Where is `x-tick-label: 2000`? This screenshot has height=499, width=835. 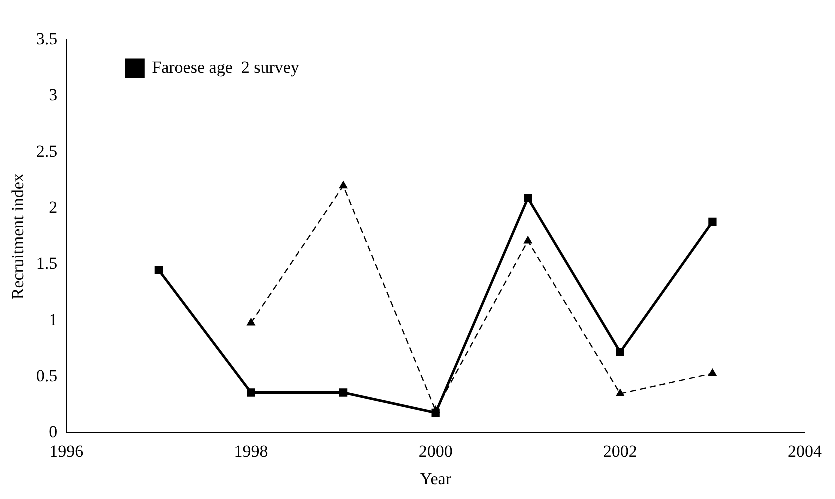
x-tick-label: 2000 is located at coordinates (435, 451).